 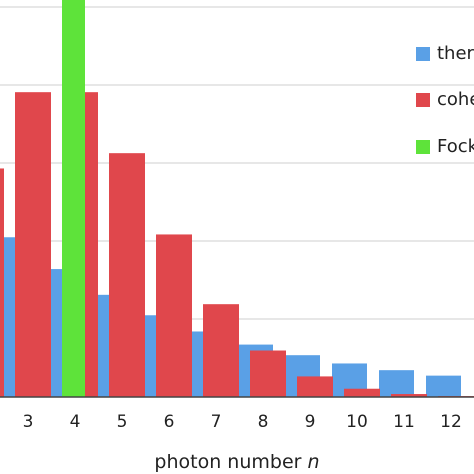 I want to click on x-axis-label-text: photon number, so click(x=227, y=462).